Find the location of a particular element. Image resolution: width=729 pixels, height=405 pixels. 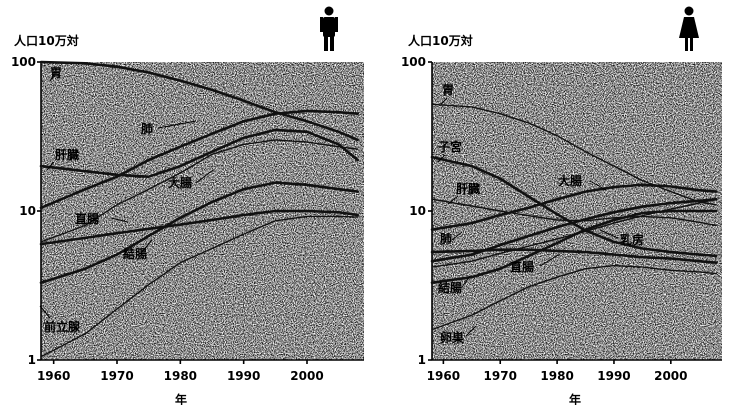

series-label: 前立腺 is located at coordinates (62, 326).